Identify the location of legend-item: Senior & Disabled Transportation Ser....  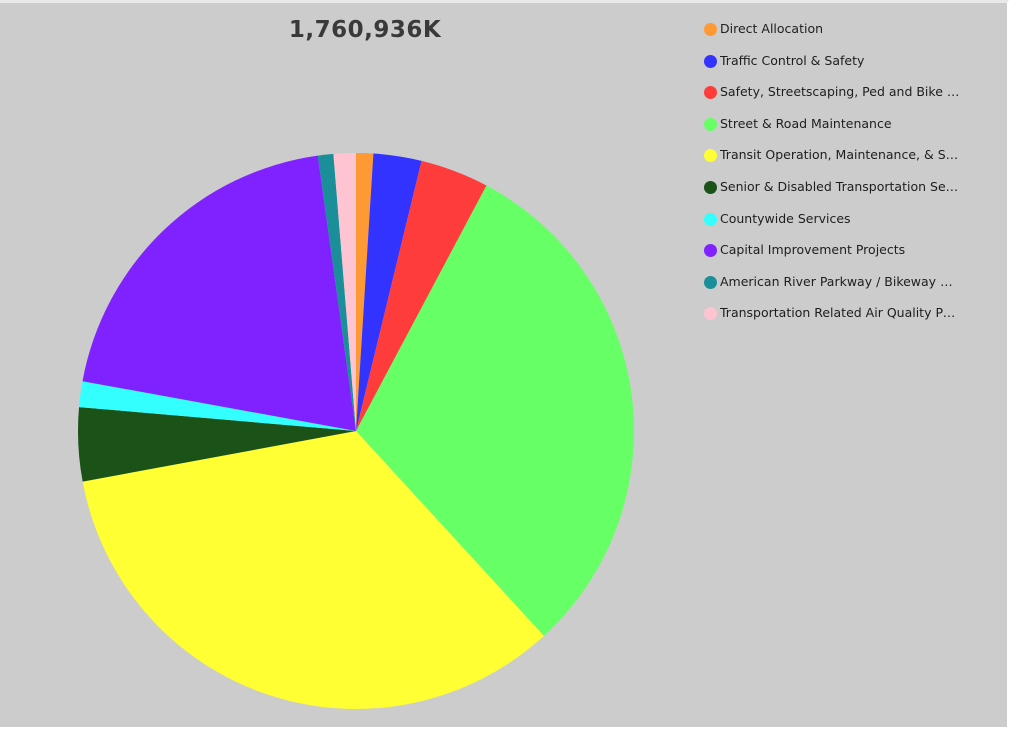
(834, 193).